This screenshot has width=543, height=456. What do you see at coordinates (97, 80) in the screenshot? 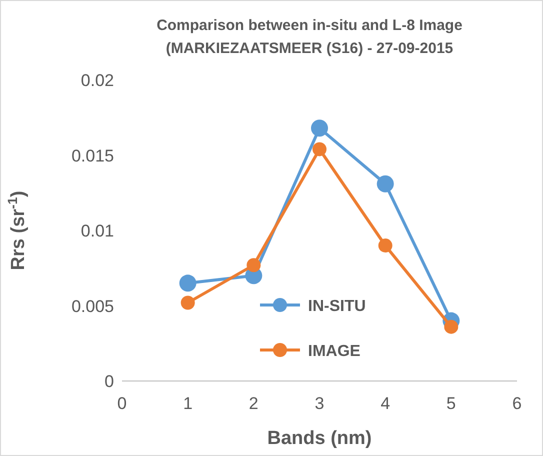
I see `y-tick-label: 0.02` at bounding box center [97, 80].